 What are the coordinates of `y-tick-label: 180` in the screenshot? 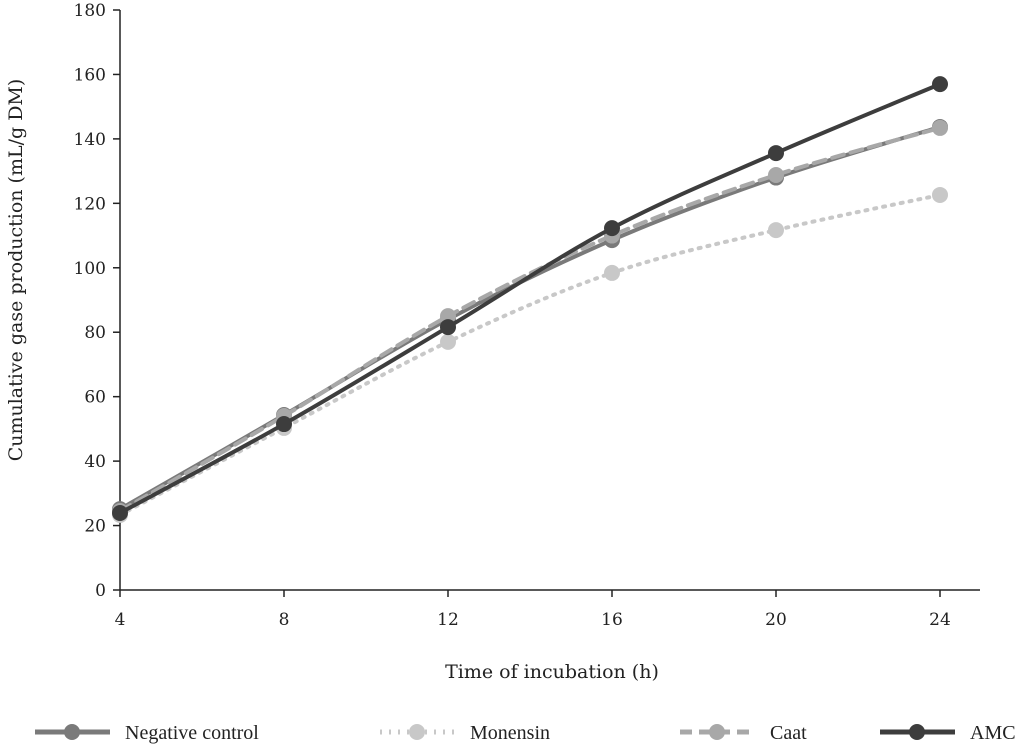 It's located at (90, 11).